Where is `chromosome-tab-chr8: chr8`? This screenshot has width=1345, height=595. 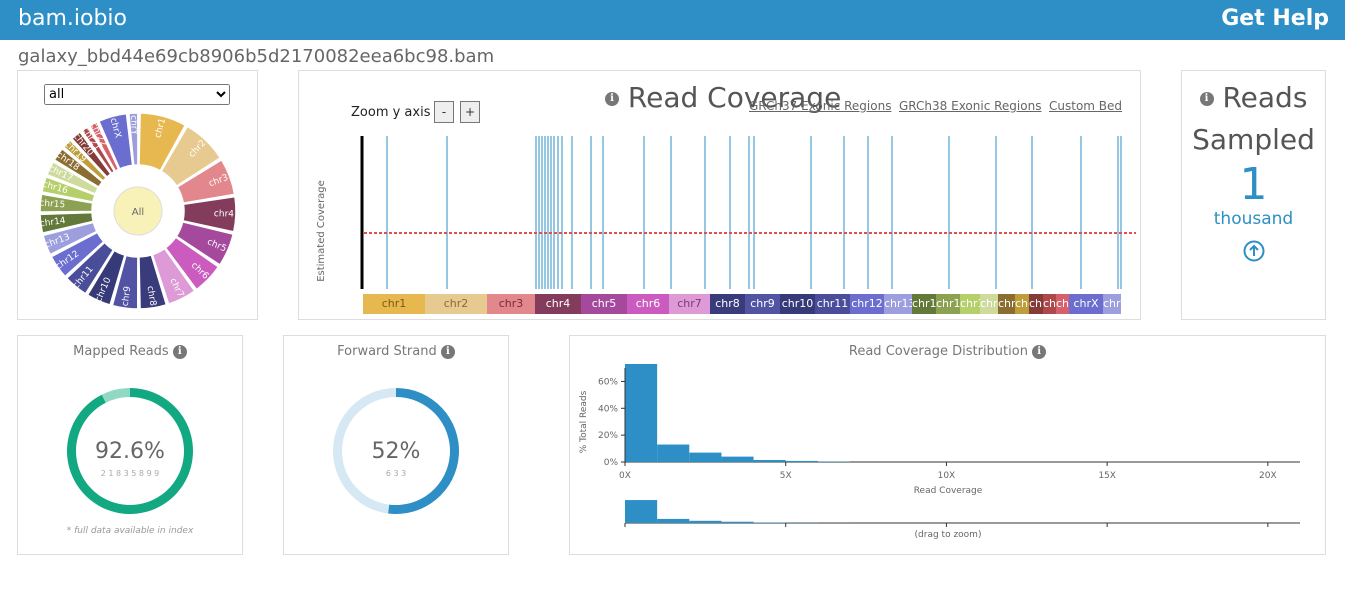 chromosome-tab-chr8: chr8 is located at coordinates (727, 304).